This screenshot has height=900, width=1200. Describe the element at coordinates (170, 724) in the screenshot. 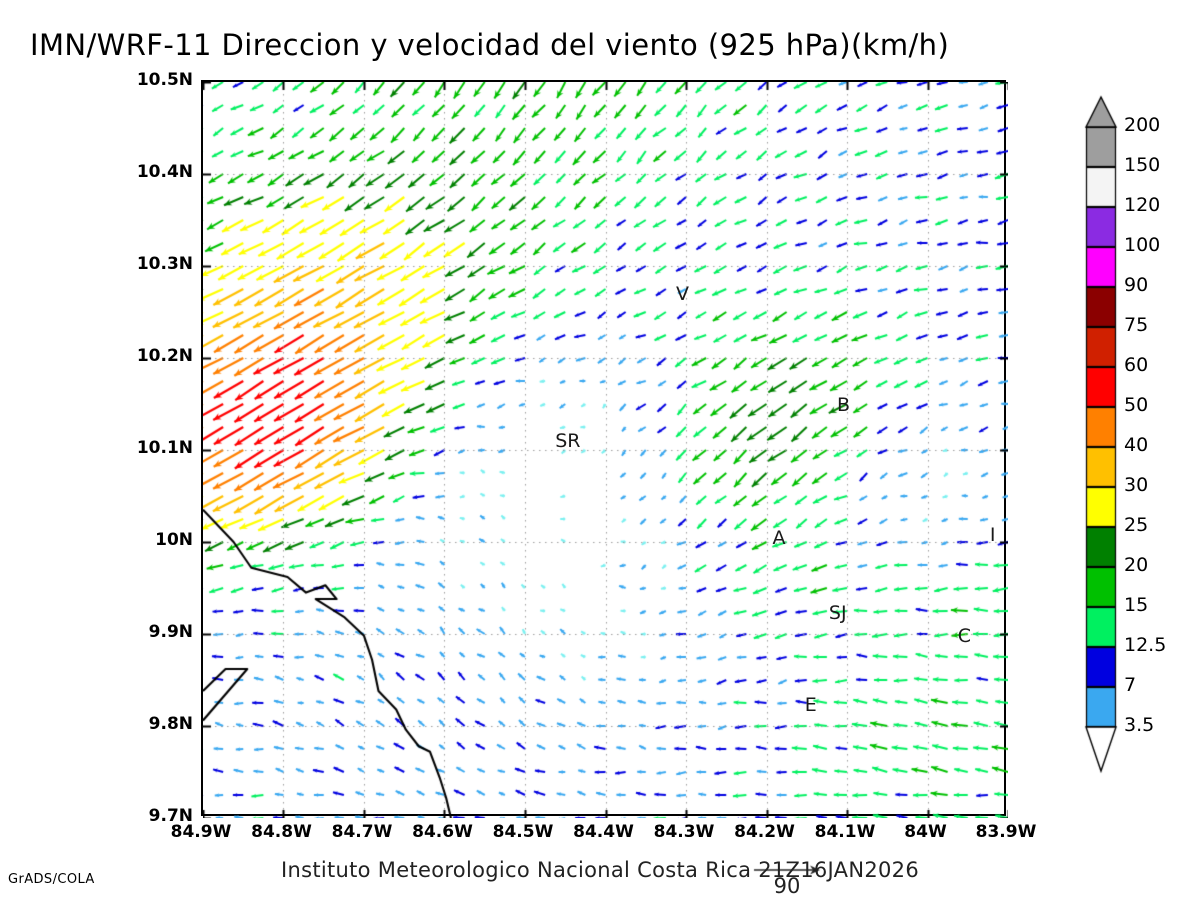

I see `y-axis-tick-label: 9.8N` at that location.